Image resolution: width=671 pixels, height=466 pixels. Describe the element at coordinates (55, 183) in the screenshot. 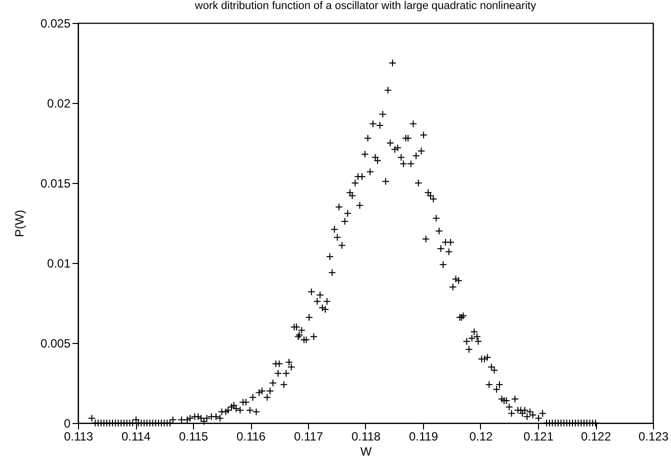

I see `y-tick-label: 0.015` at that location.